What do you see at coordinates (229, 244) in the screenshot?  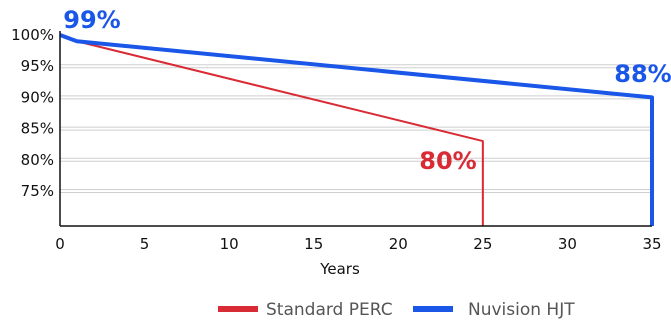 I see `x-tick-label: 10` at bounding box center [229, 244].